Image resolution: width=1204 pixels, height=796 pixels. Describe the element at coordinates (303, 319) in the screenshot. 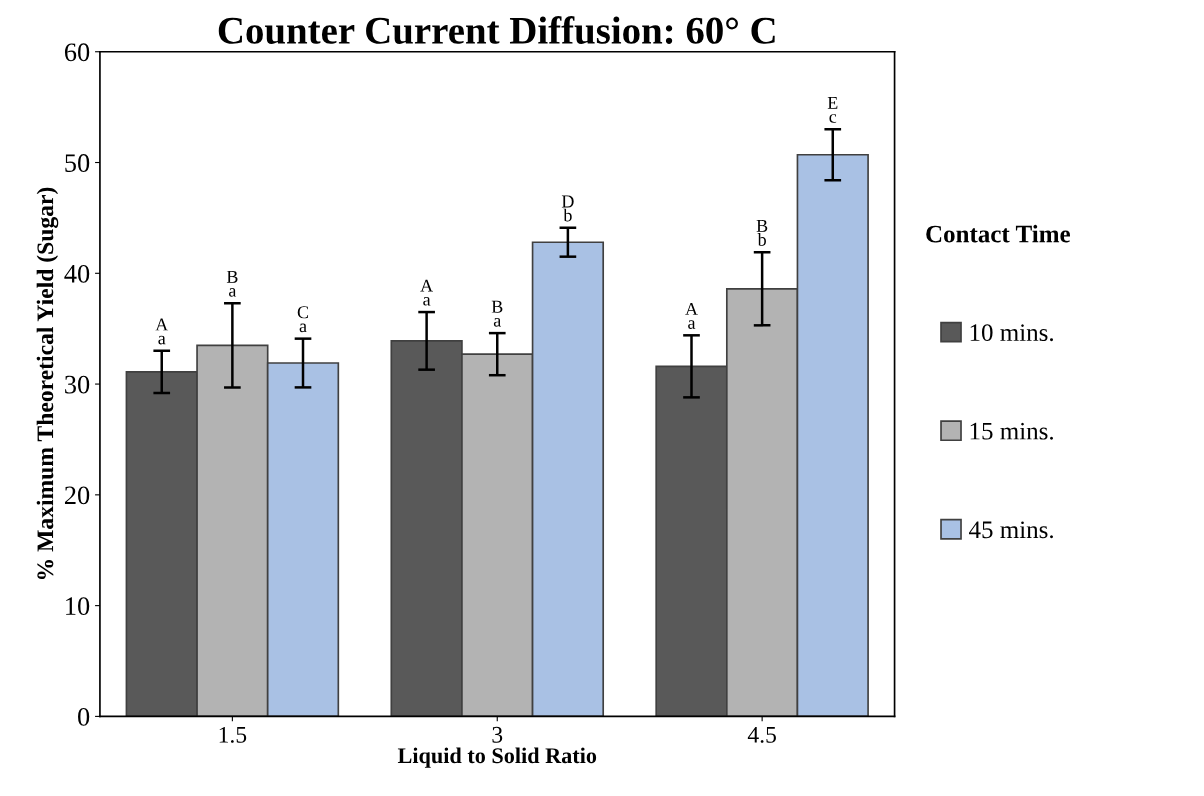

I see `data-label: C a` at that location.